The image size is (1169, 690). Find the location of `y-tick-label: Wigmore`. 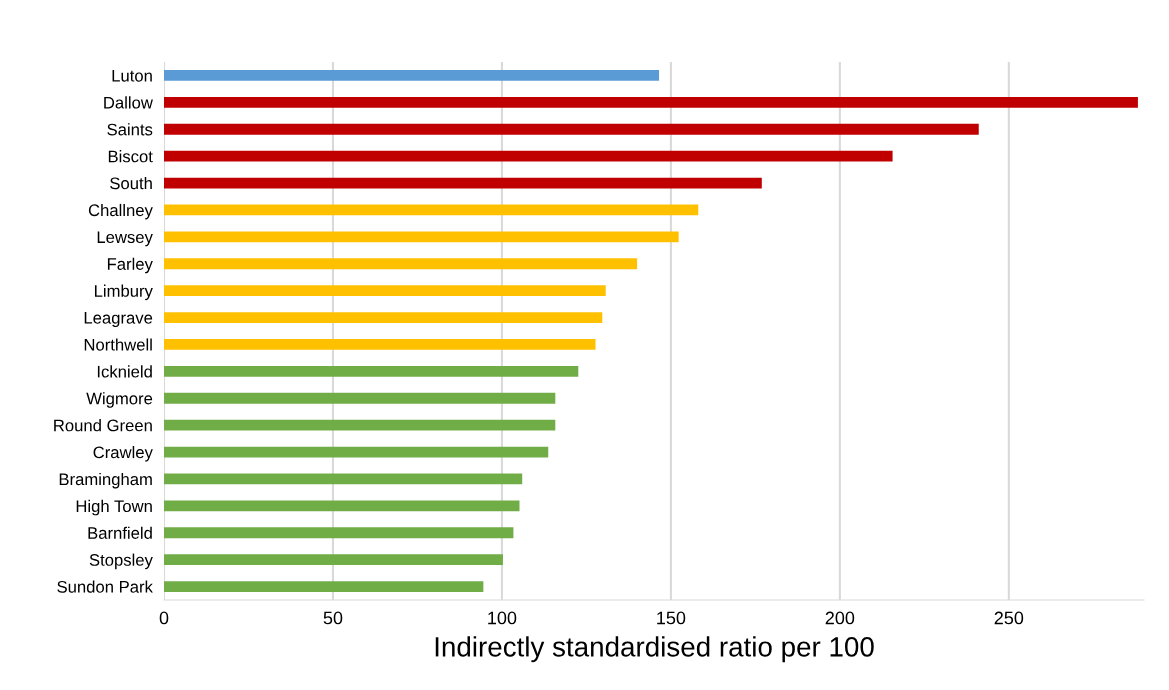

y-tick-label: Wigmore is located at coordinates (119, 400).